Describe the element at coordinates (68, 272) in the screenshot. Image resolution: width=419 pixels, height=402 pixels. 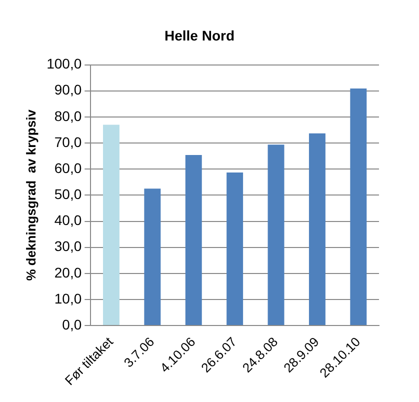
I see `y-tick-label: 20,0` at that location.